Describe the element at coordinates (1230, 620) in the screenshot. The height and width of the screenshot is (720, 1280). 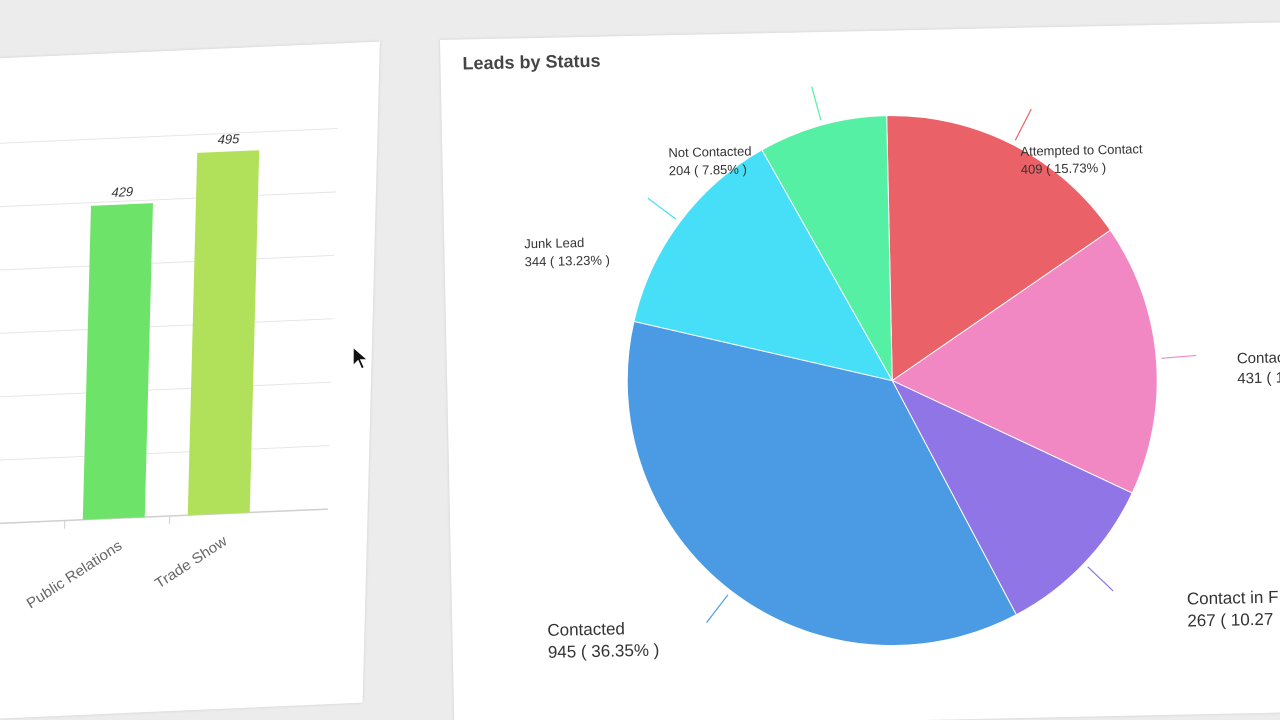
I see `slice-value-label: 267 ( 10.27` at that location.